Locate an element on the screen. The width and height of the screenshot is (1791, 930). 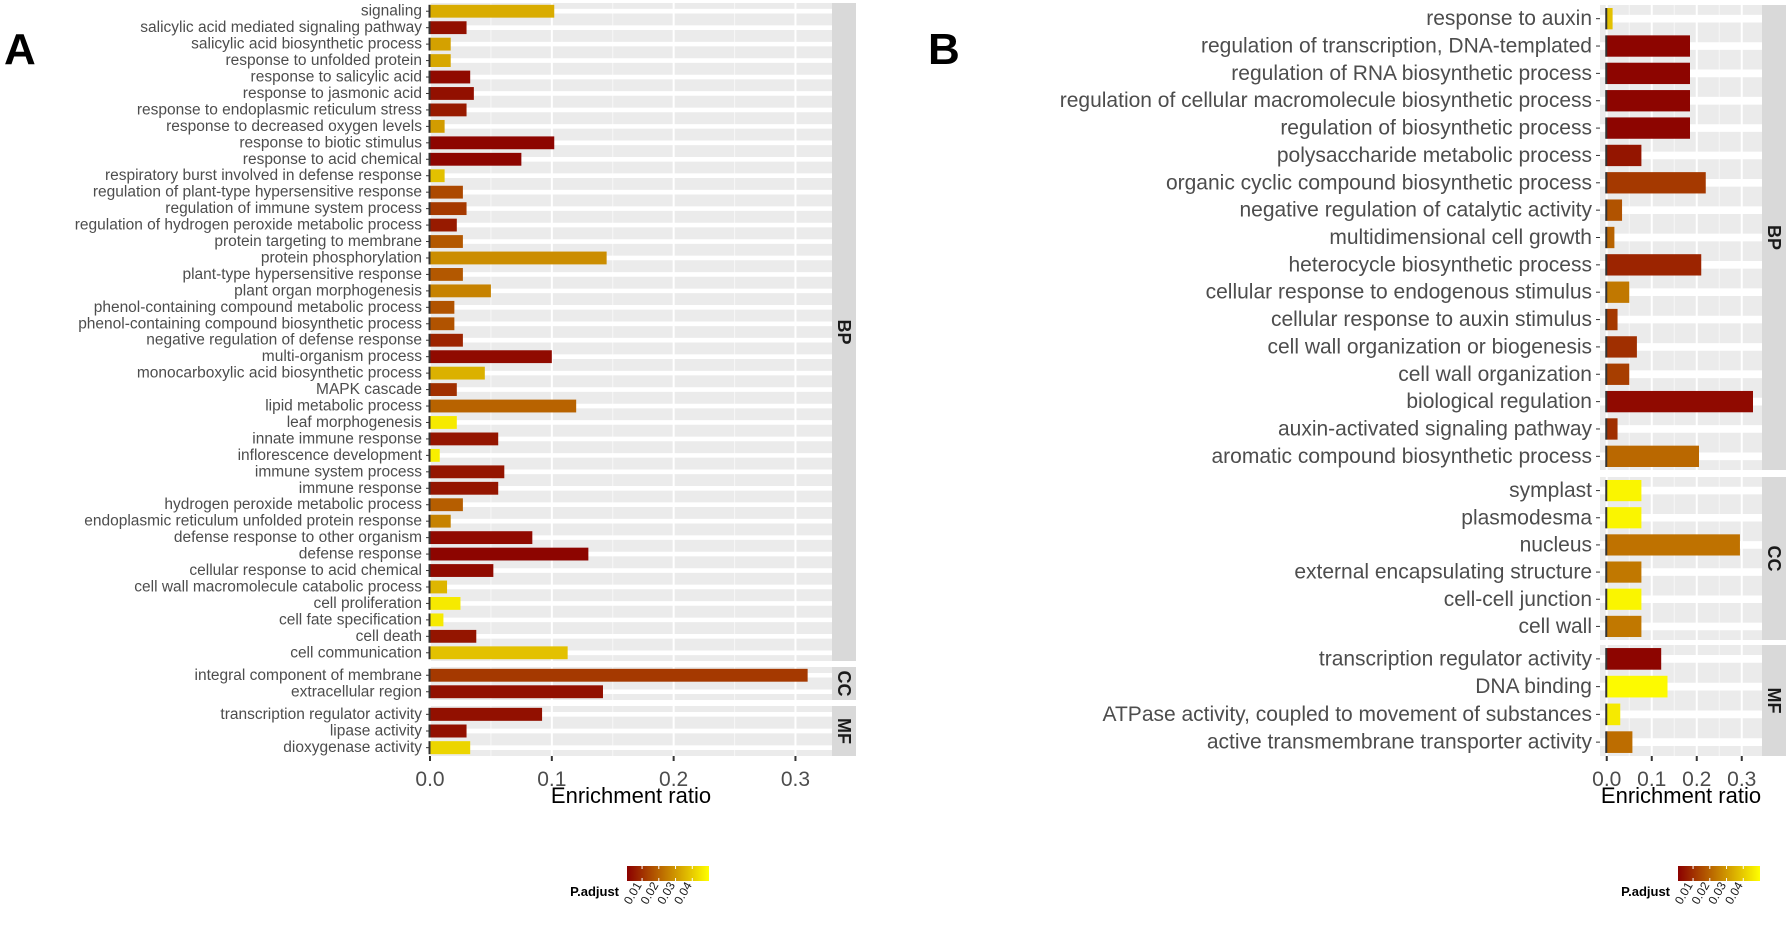
a-strip-bp is located at coordinates (844, 332).